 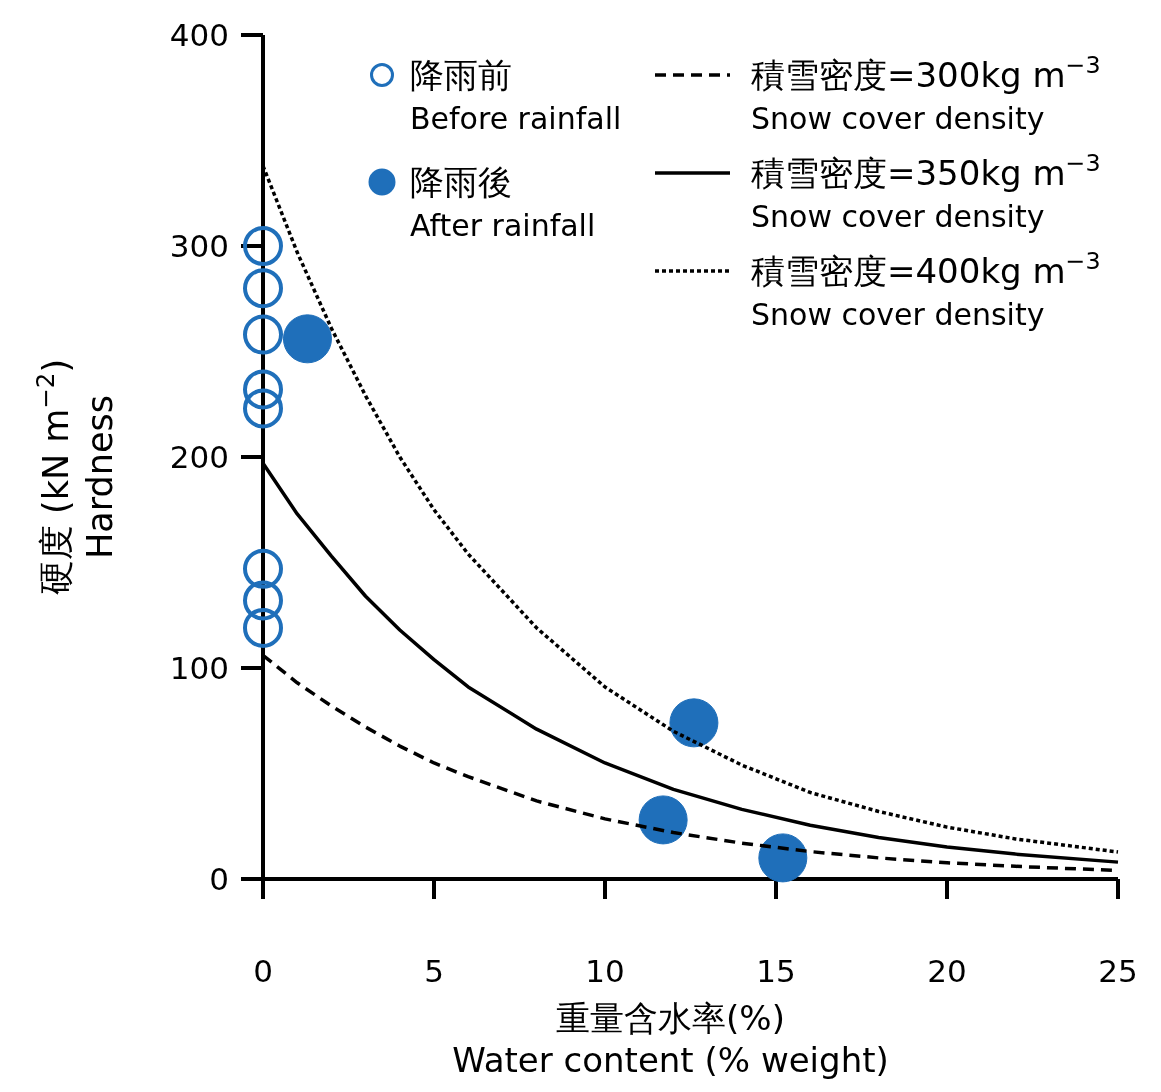 What do you see at coordinates (605, 971) in the screenshot?
I see `x-tick-label: 10` at bounding box center [605, 971].